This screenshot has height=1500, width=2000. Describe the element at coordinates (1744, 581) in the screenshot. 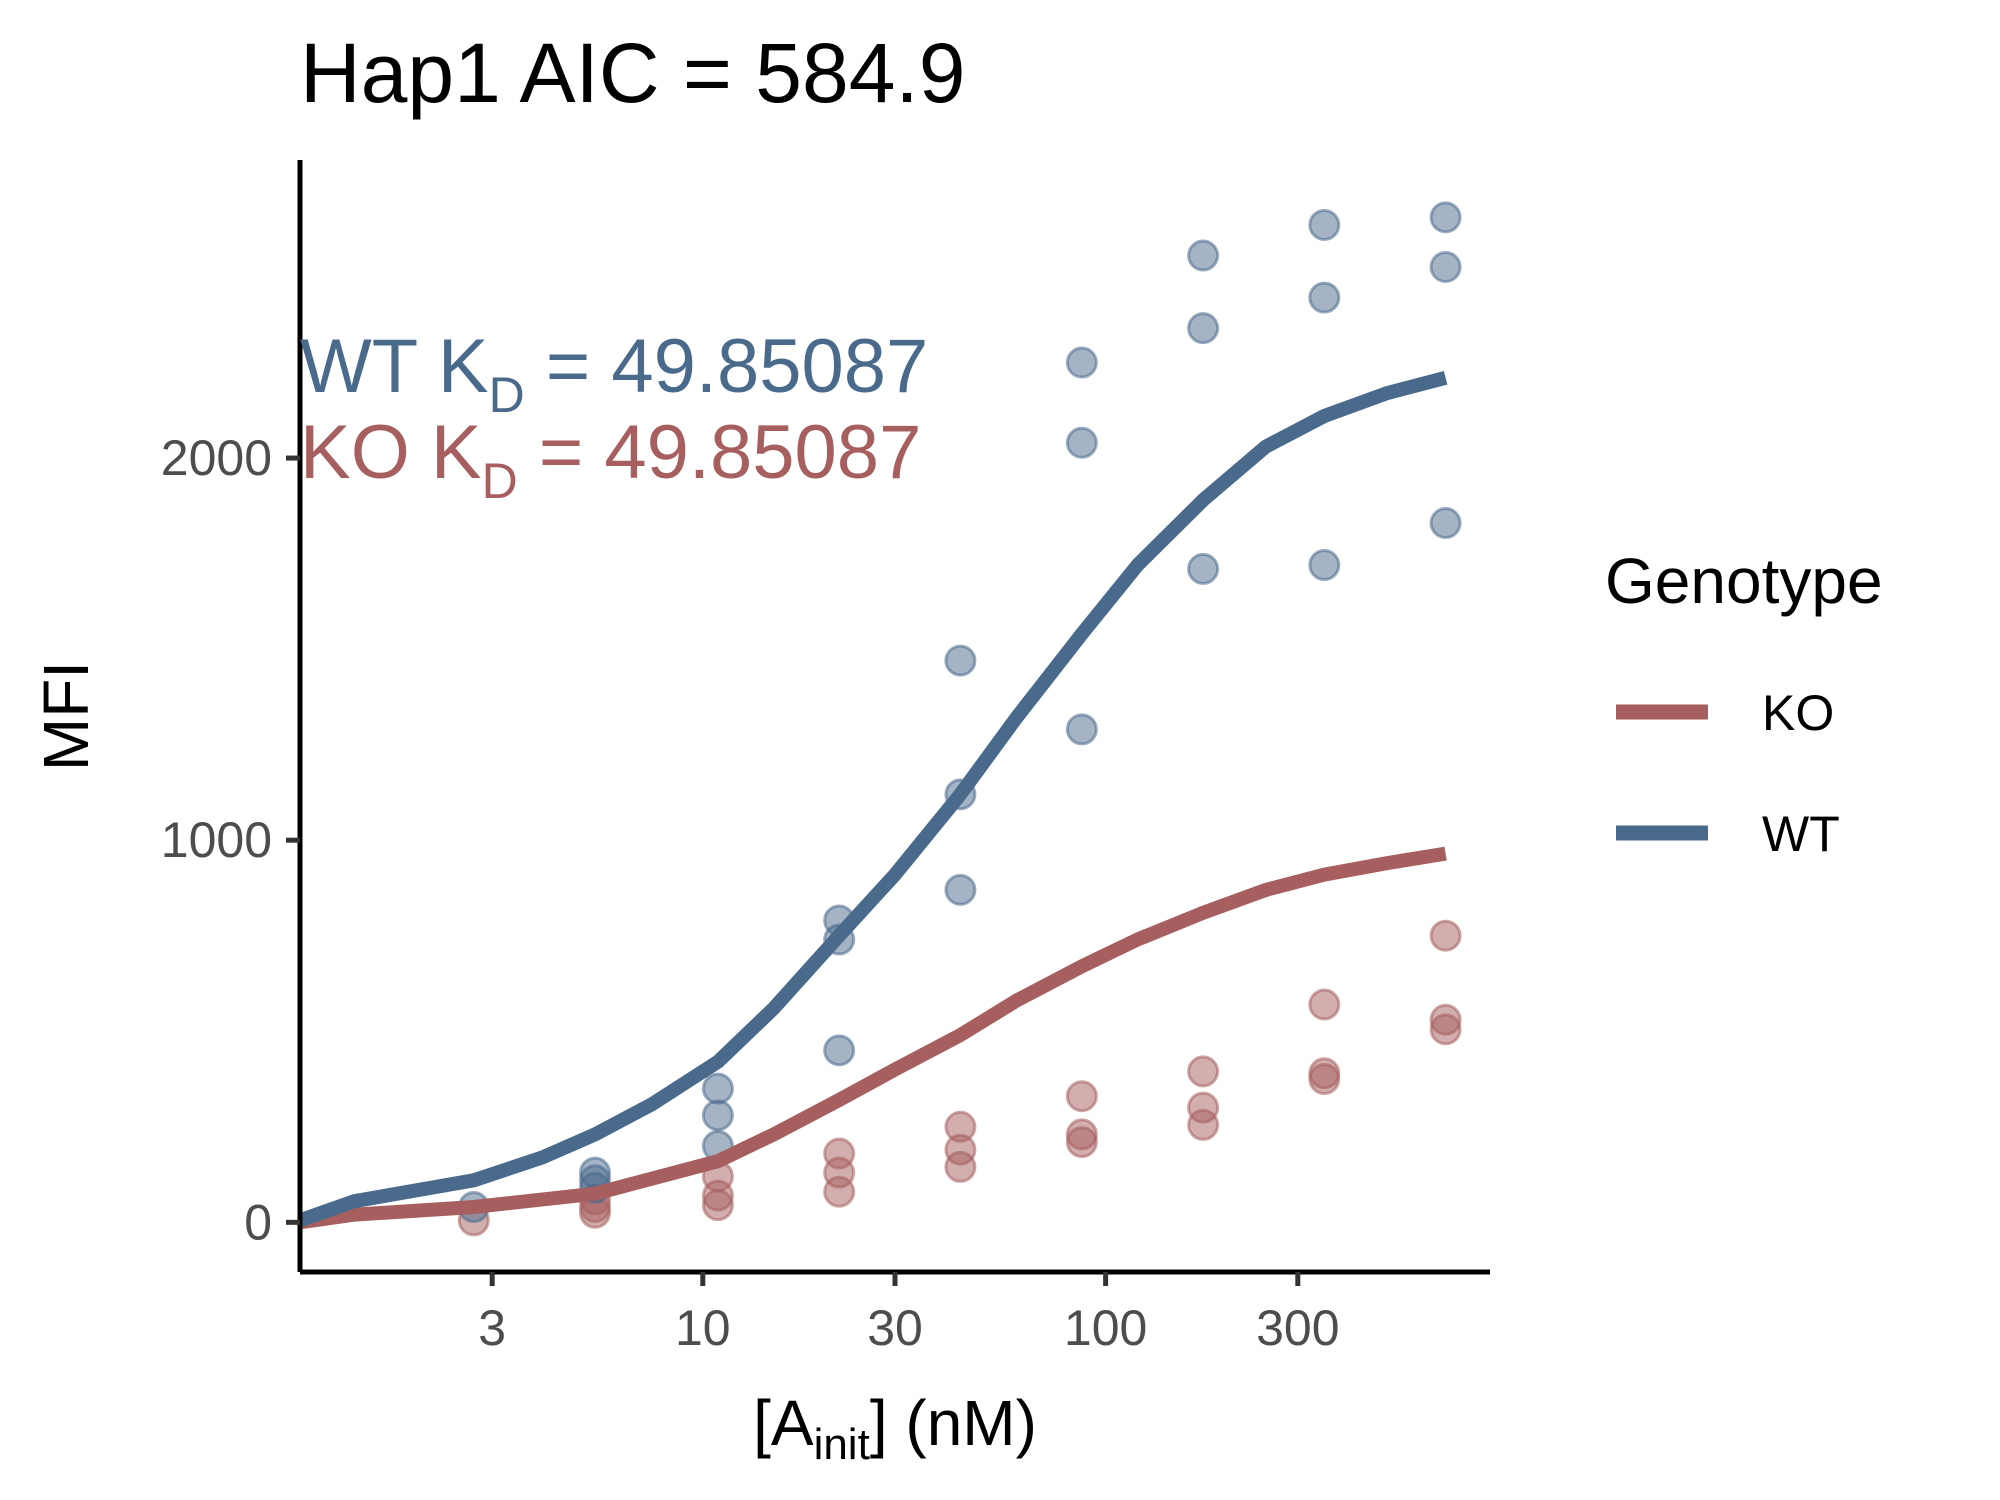

I see `legend-title: Genotype` at that location.